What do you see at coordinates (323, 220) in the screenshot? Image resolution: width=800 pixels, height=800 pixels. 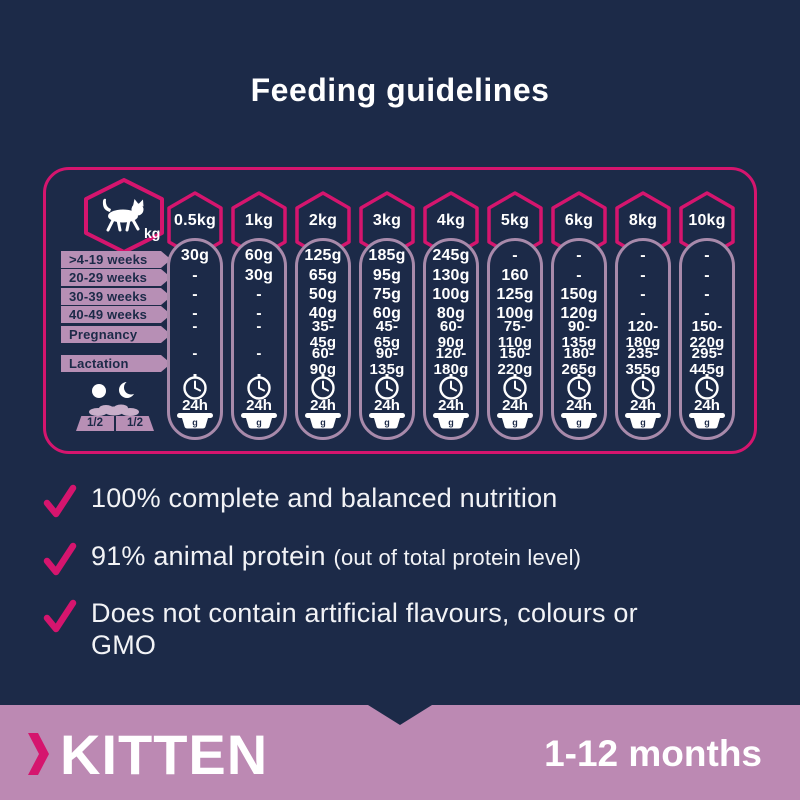 I see `weight-header: 2kg` at bounding box center [323, 220].